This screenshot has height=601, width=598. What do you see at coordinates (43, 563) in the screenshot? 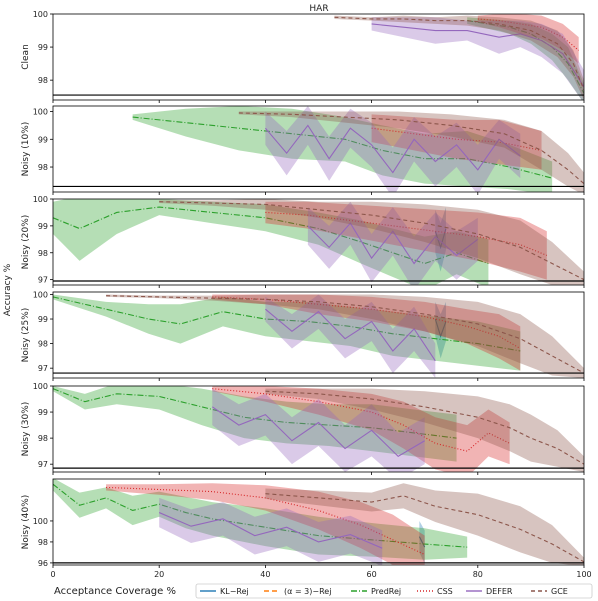
I see `y-tick-label: 96` at bounding box center [43, 563].